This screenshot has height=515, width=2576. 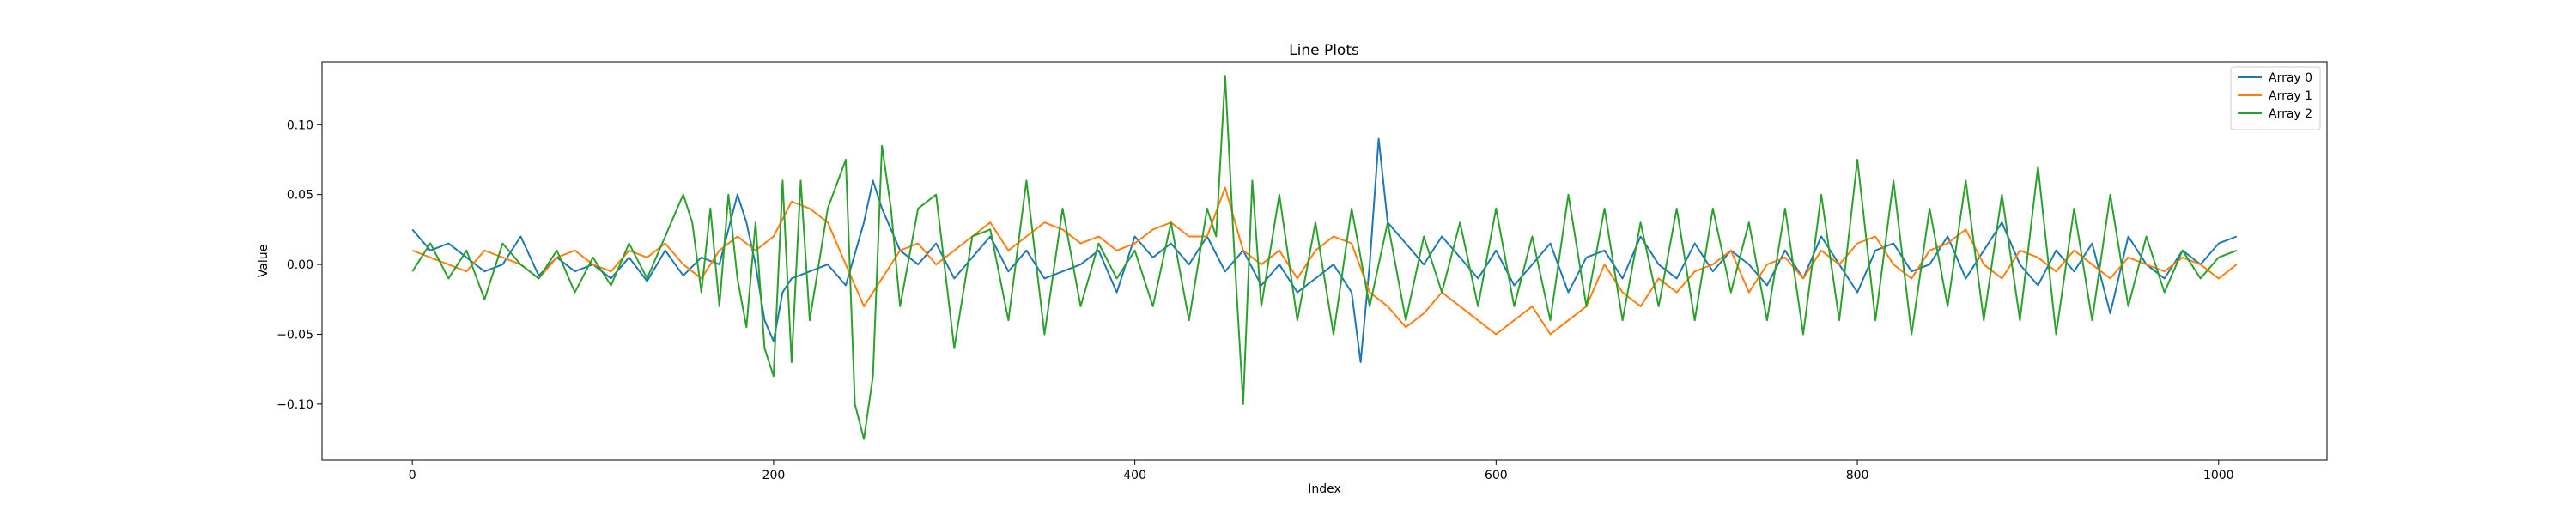 What do you see at coordinates (1858, 475) in the screenshot?
I see `x-tick-label: 800` at bounding box center [1858, 475].